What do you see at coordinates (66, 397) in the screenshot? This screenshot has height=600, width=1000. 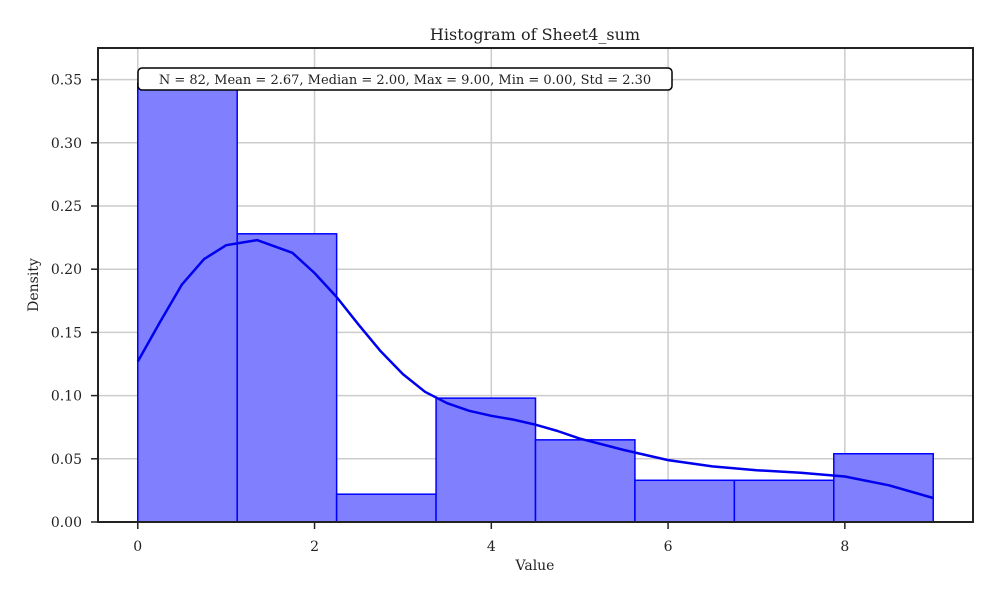 I see `y-tick-label: 0.10` at bounding box center [66, 397].